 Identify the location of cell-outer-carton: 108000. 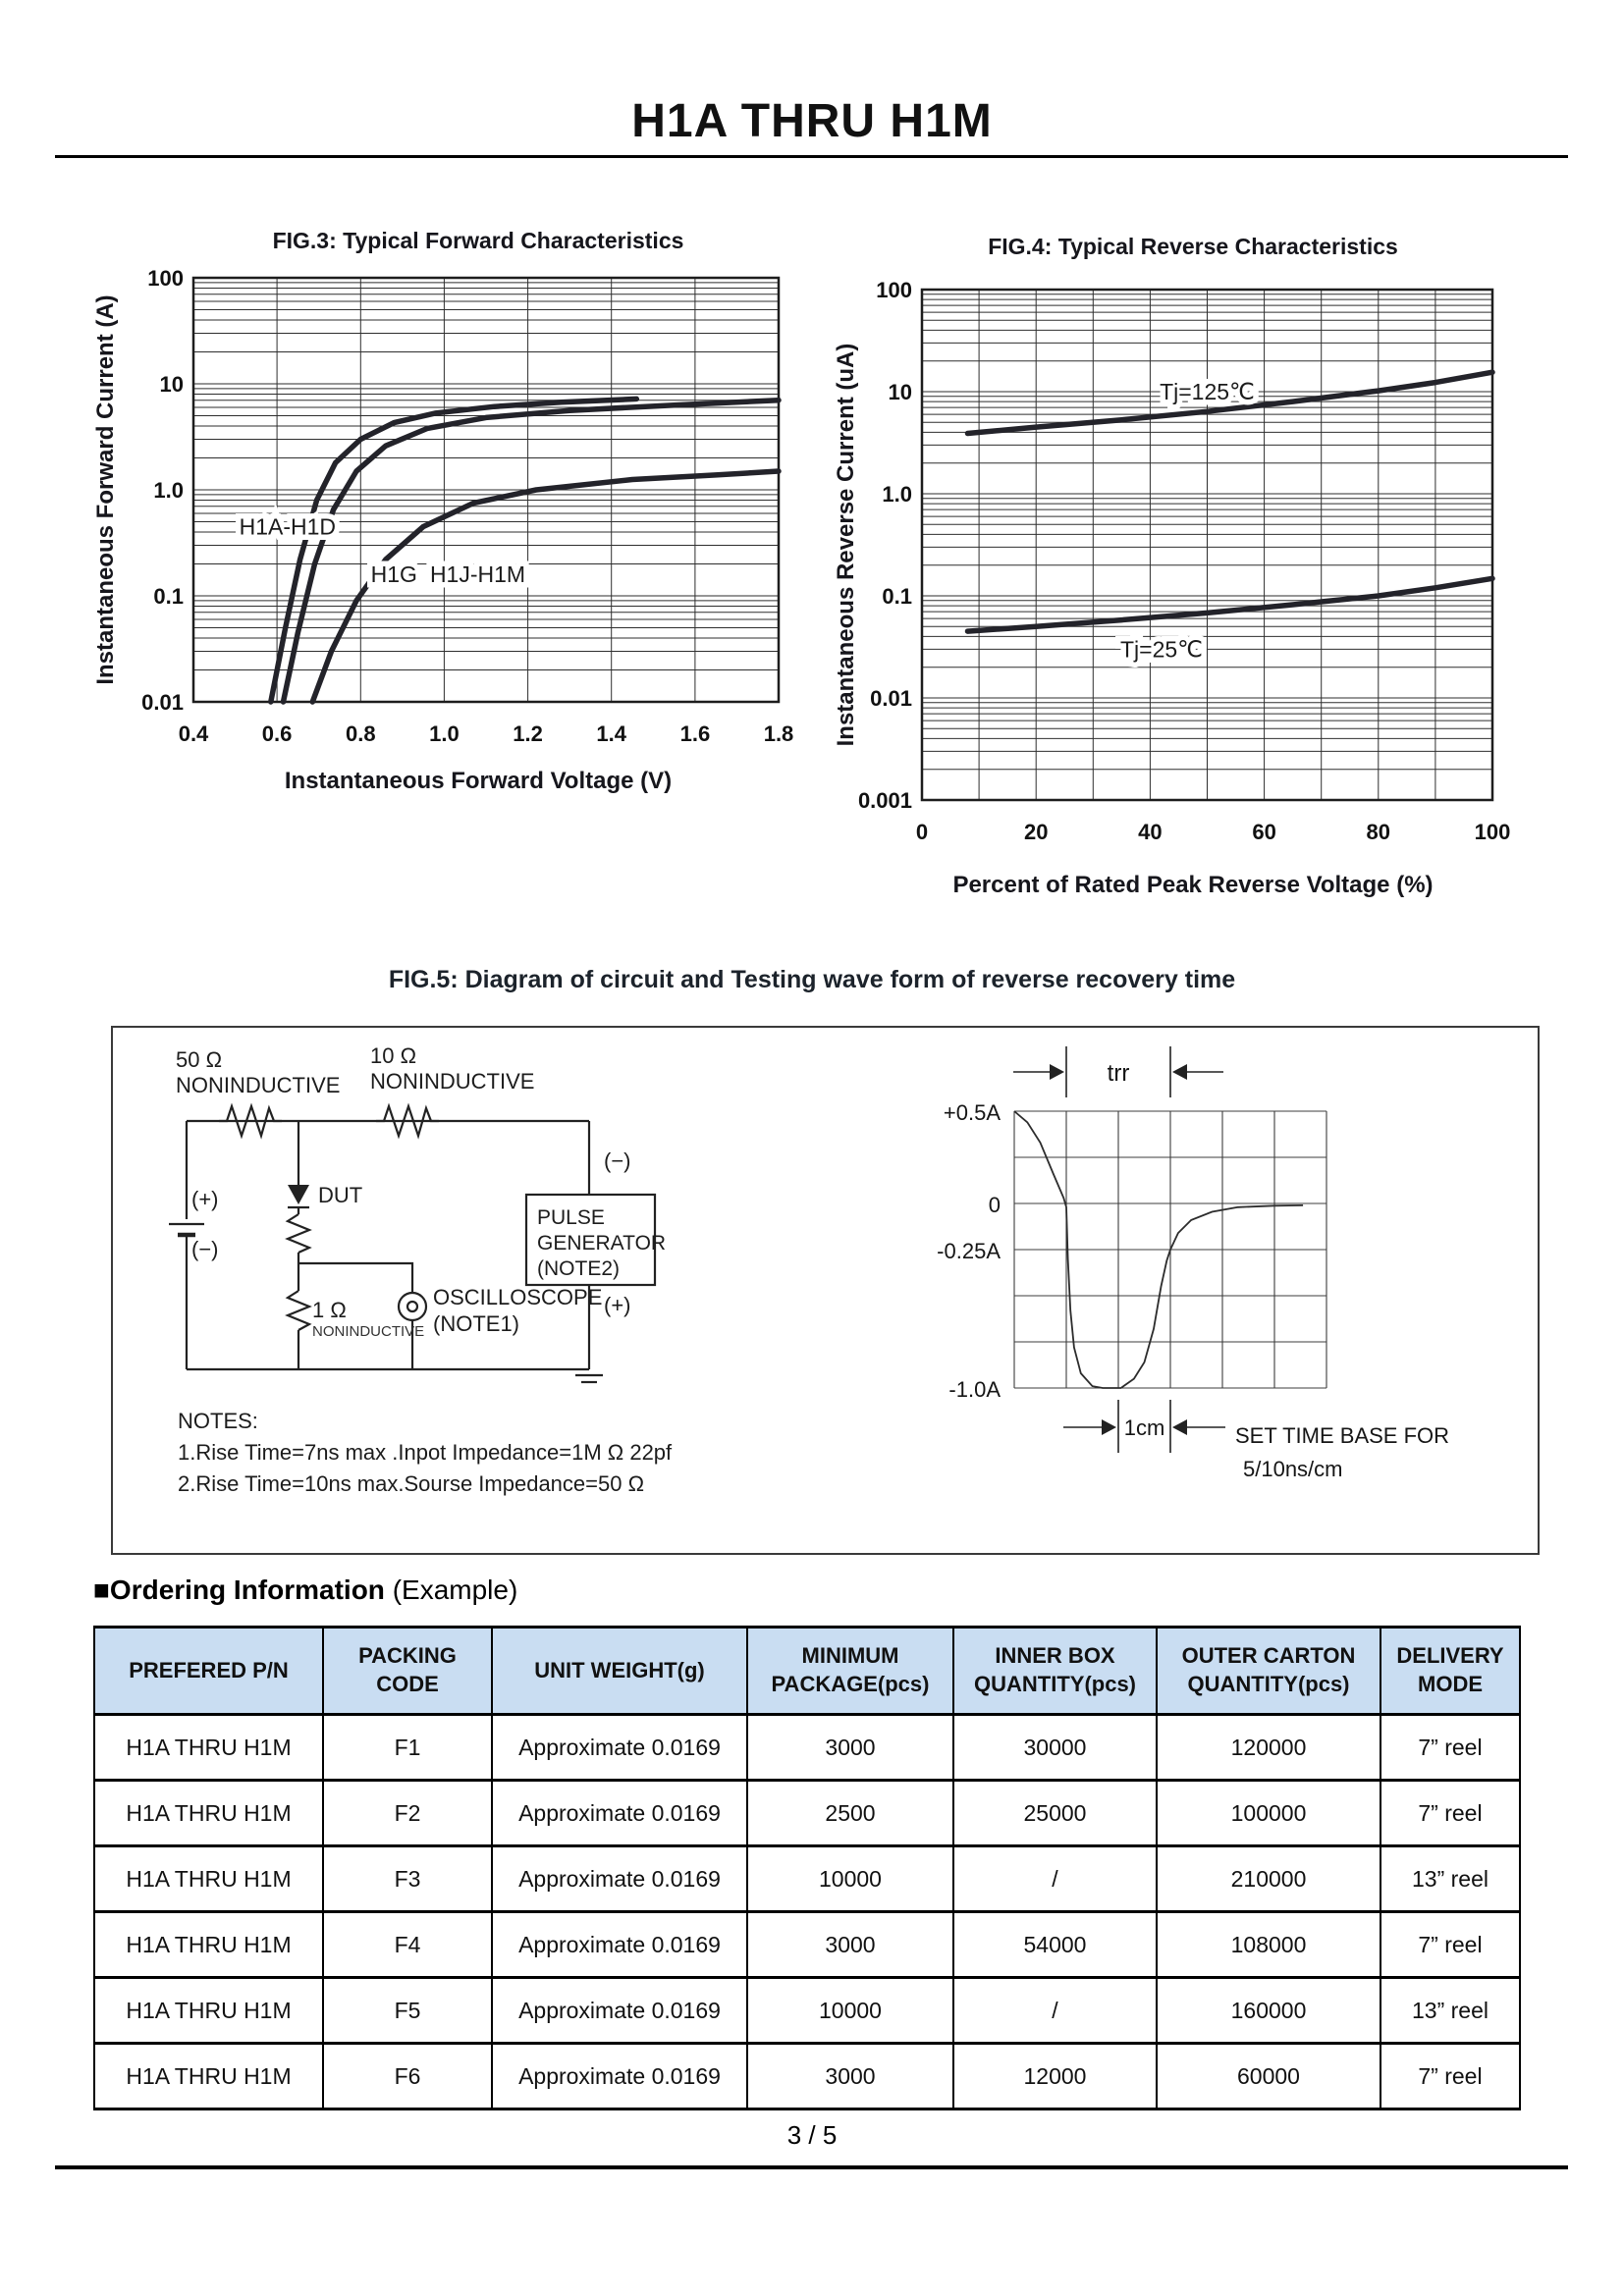
(1268, 1944).